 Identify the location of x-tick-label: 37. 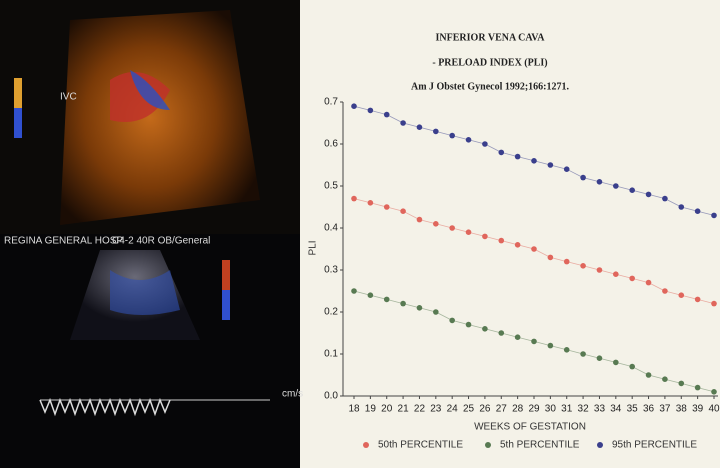
(665, 409).